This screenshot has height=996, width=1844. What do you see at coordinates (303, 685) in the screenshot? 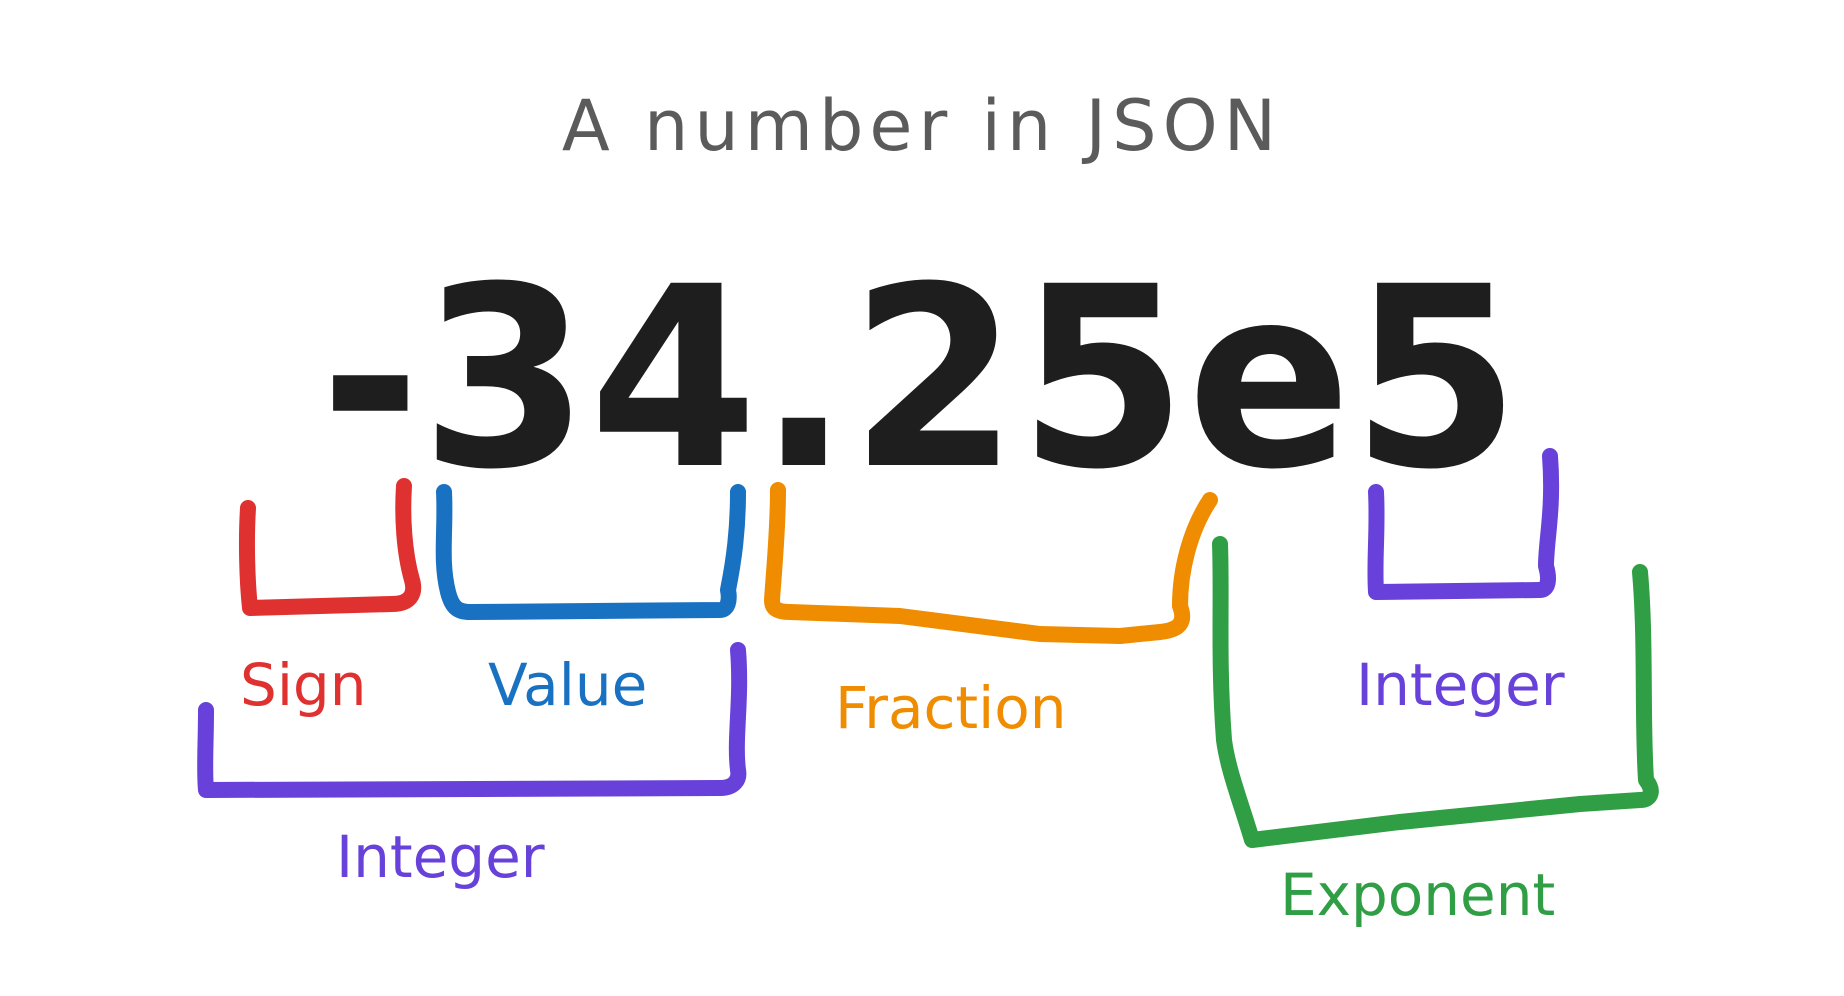
I see `sign-label: Sign` at bounding box center [303, 685].